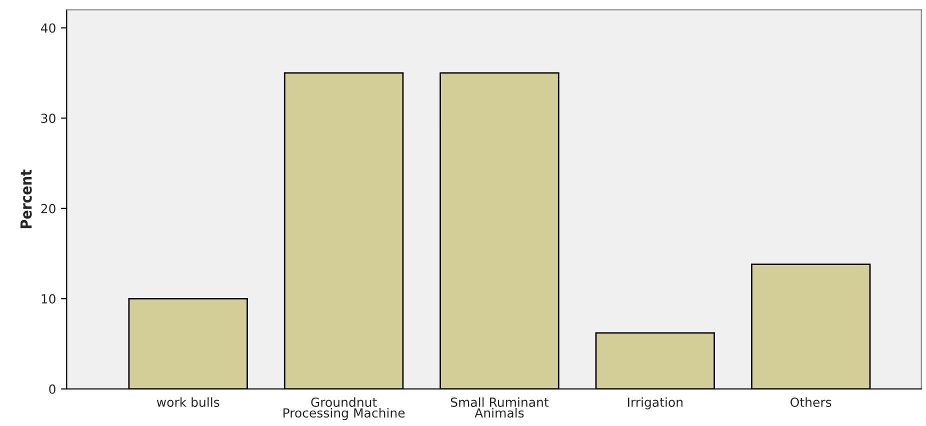  I want to click on y-tick-label: 40, so click(48, 28).